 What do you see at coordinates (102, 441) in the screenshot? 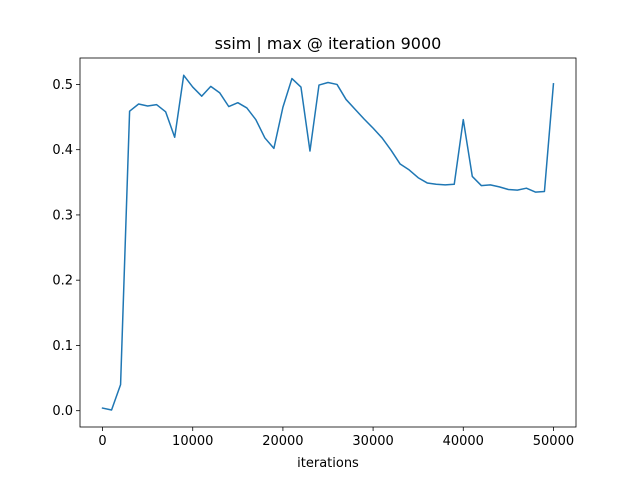
I see `x-tick-label: 0` at bounding box center [102, 441].